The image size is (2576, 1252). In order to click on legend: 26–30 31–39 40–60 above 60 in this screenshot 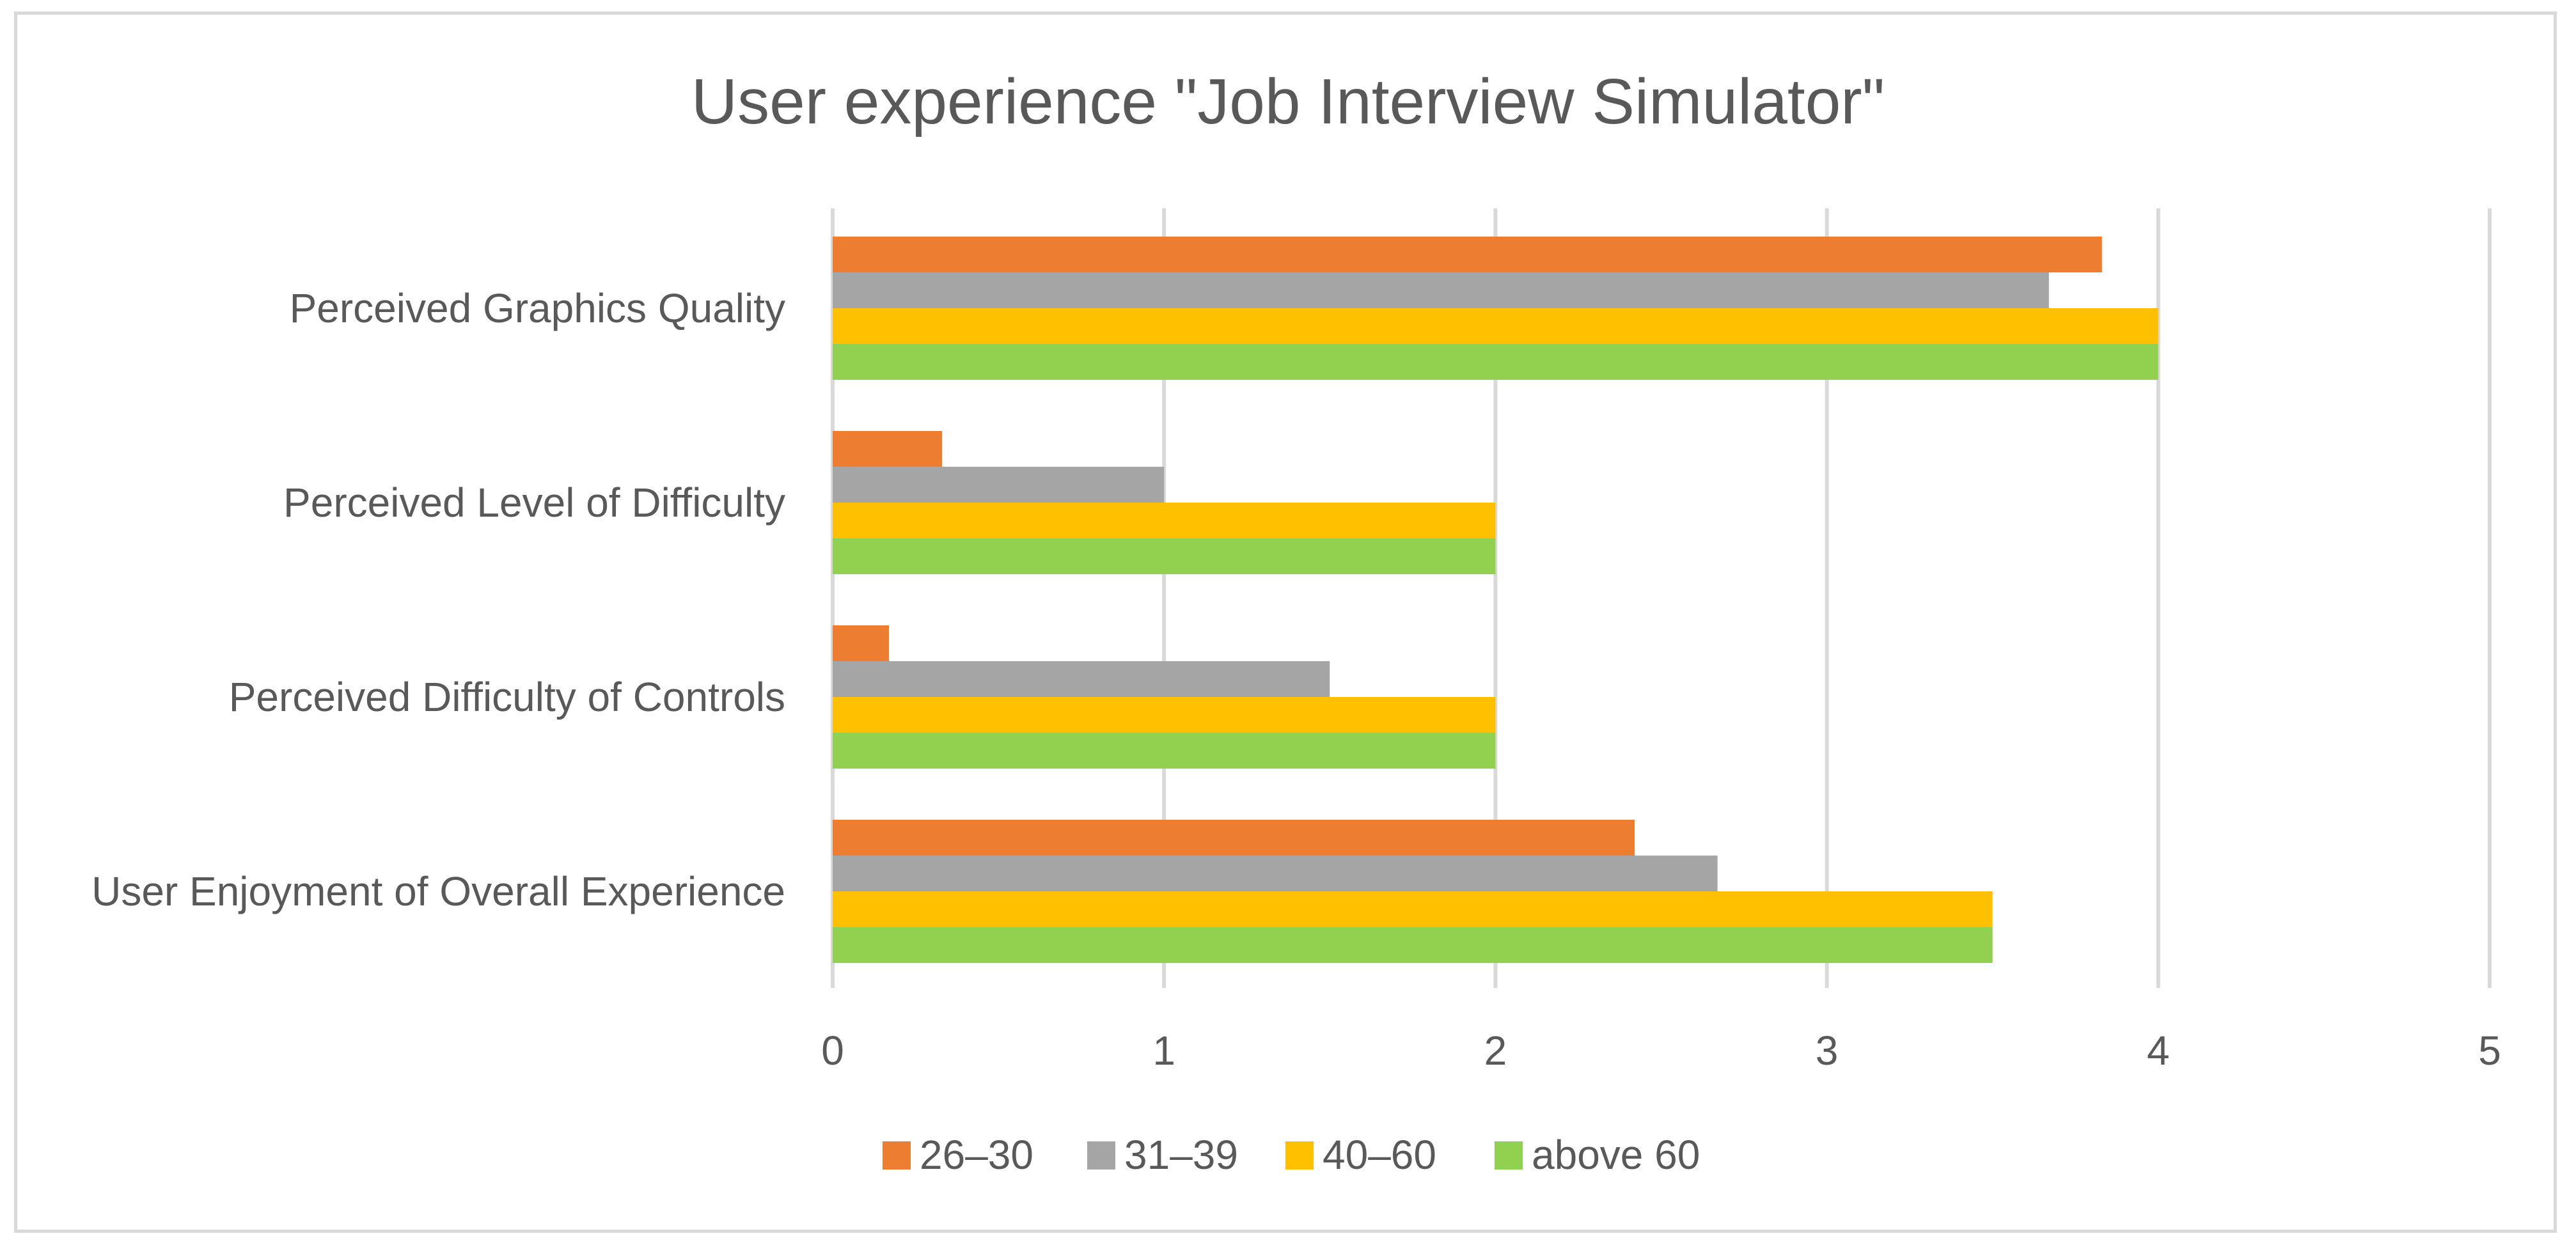, I will do `click(1291, 1155)`.